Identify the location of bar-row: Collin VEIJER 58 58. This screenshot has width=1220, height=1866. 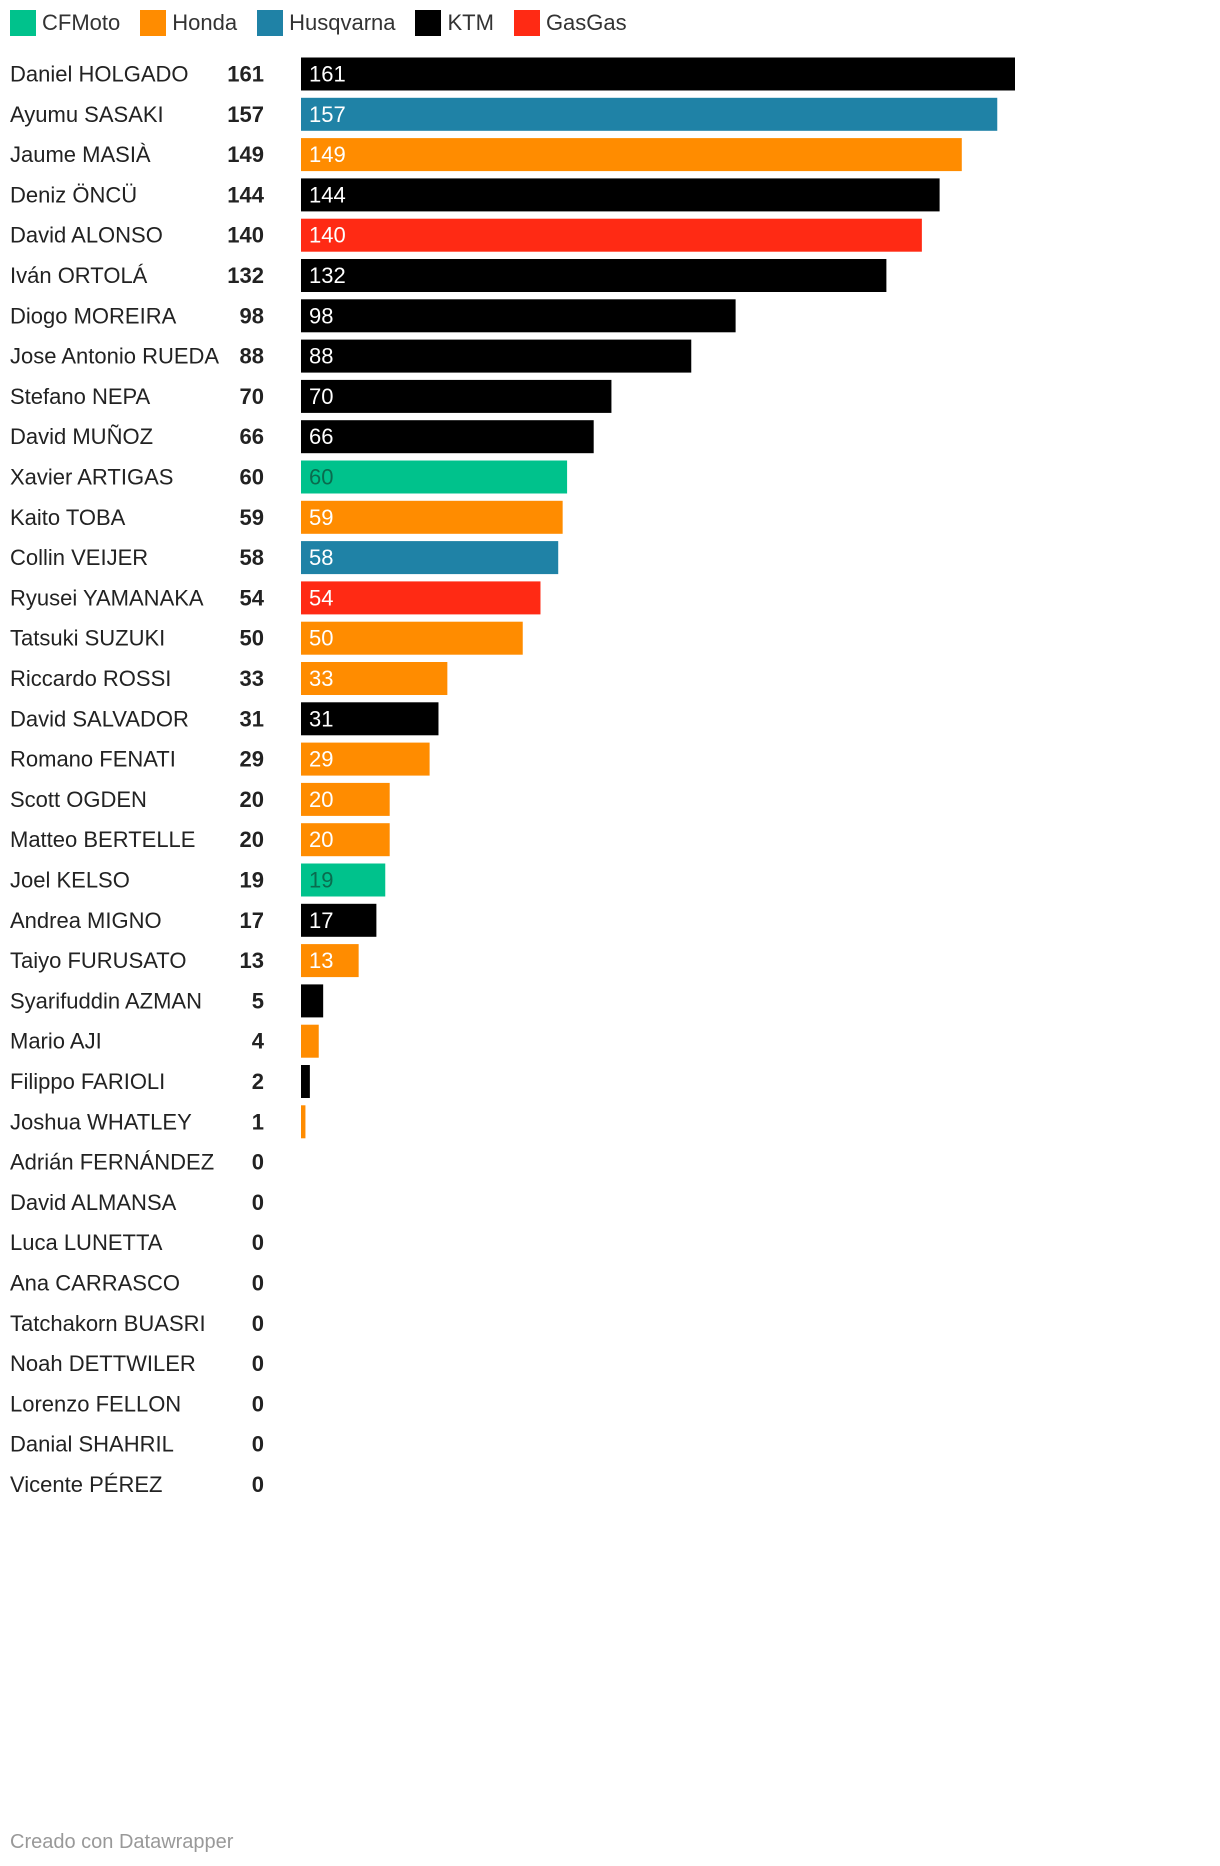
(284, 558).